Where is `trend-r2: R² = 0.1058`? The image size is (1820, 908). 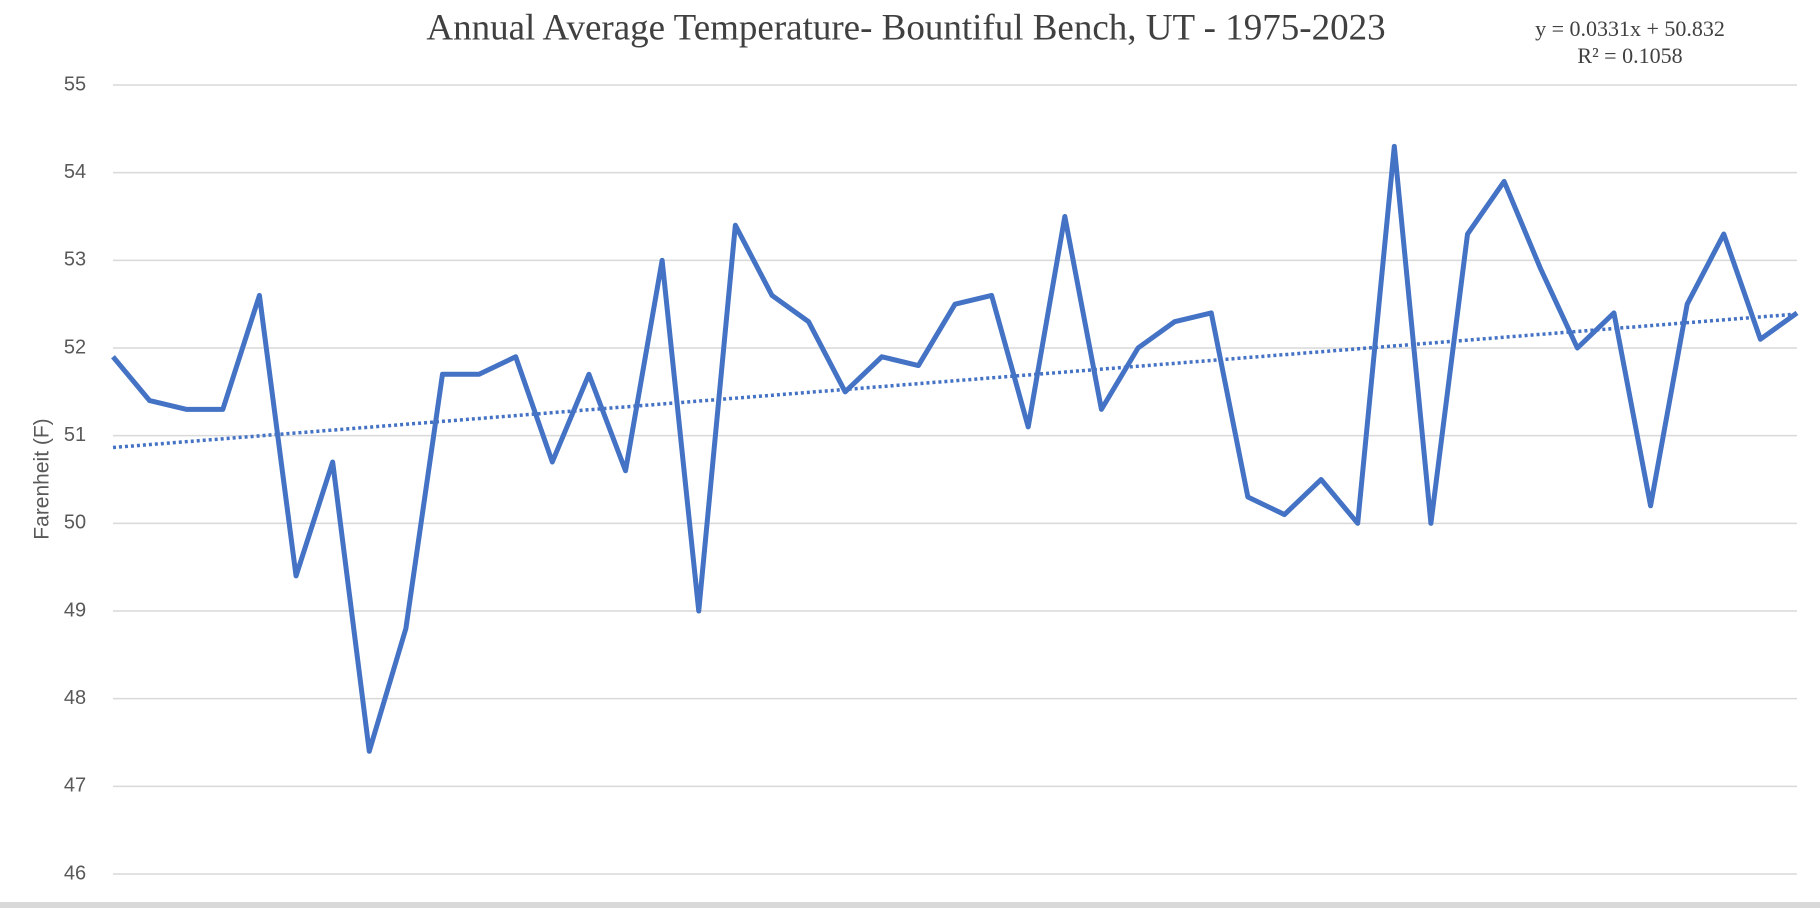 trend-r2: R² = 0.1058 is located at coordinates (1629, 55).